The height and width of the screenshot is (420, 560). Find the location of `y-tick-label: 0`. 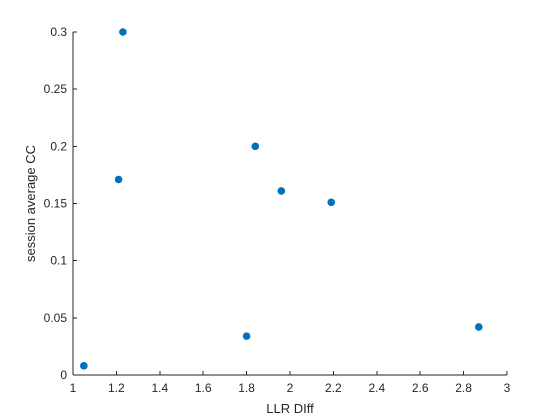

y-tick-label: 0 is located at coordinates (63, 375).